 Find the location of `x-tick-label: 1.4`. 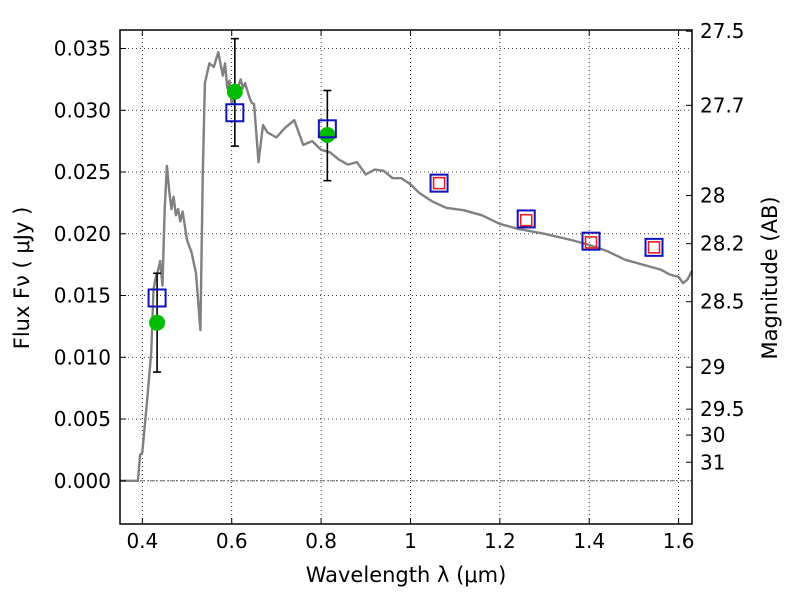

x-tick-label: 1.4 is located at coordinates (589, 541).